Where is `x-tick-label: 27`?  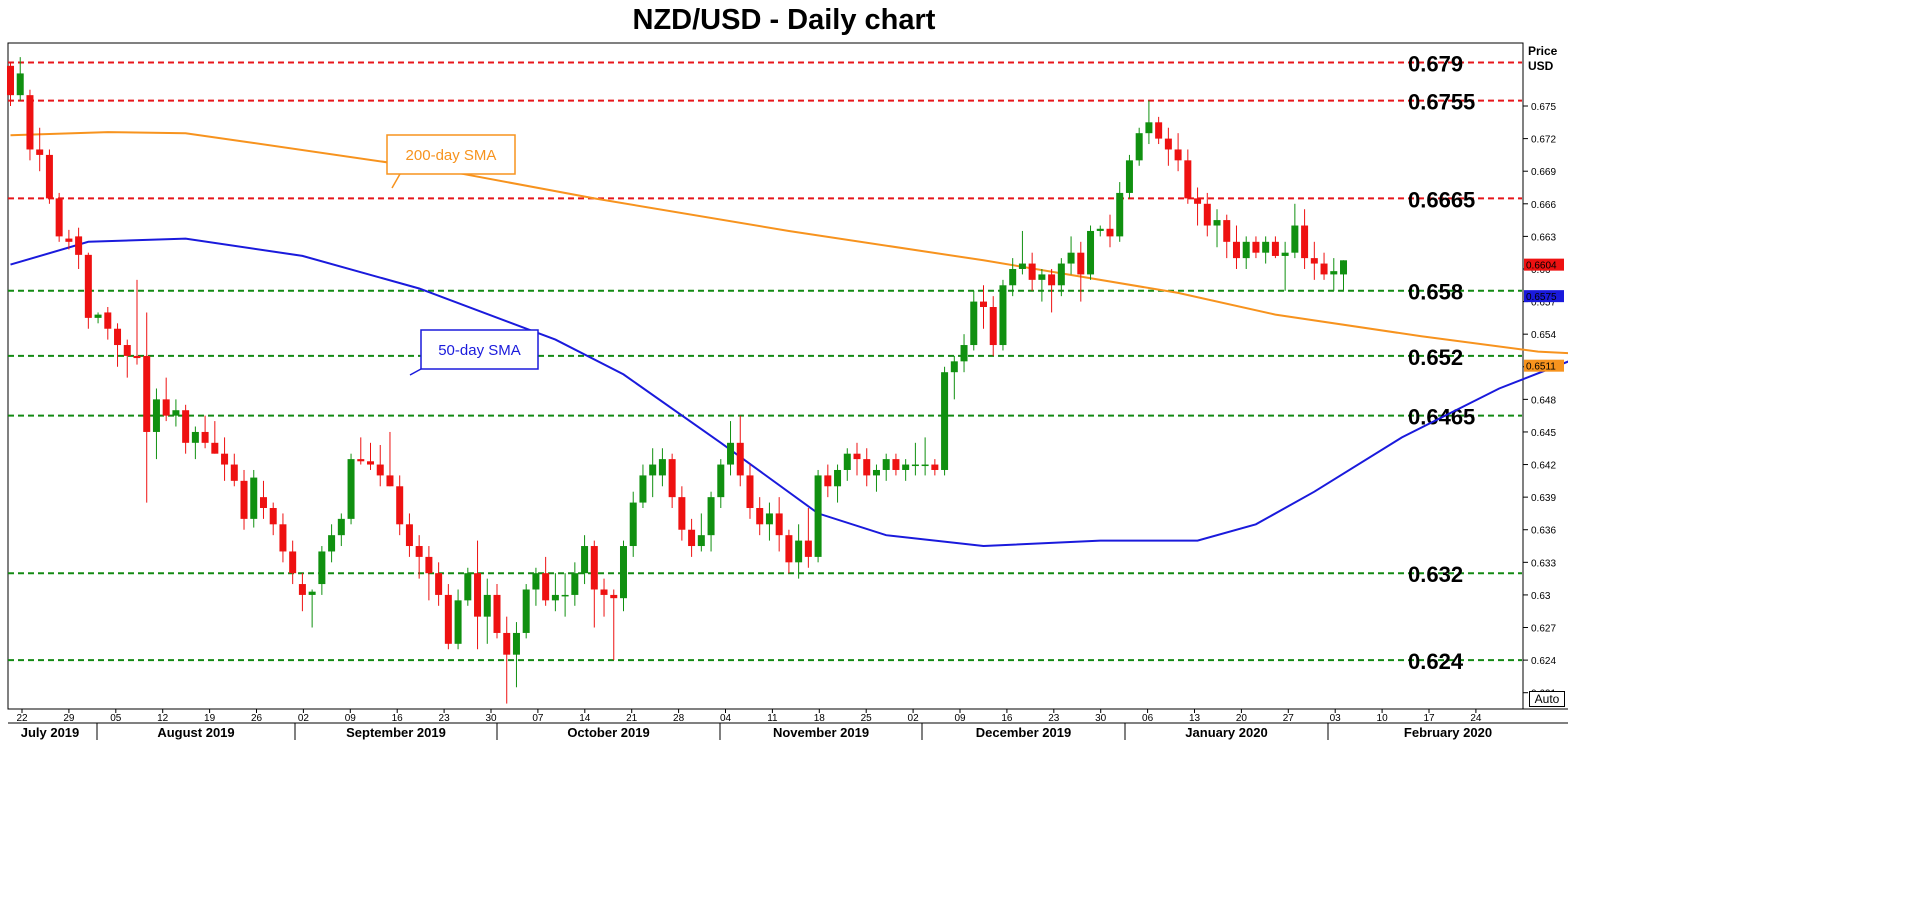 x-tick-label: 27 is located at coordinates (1289, 718).